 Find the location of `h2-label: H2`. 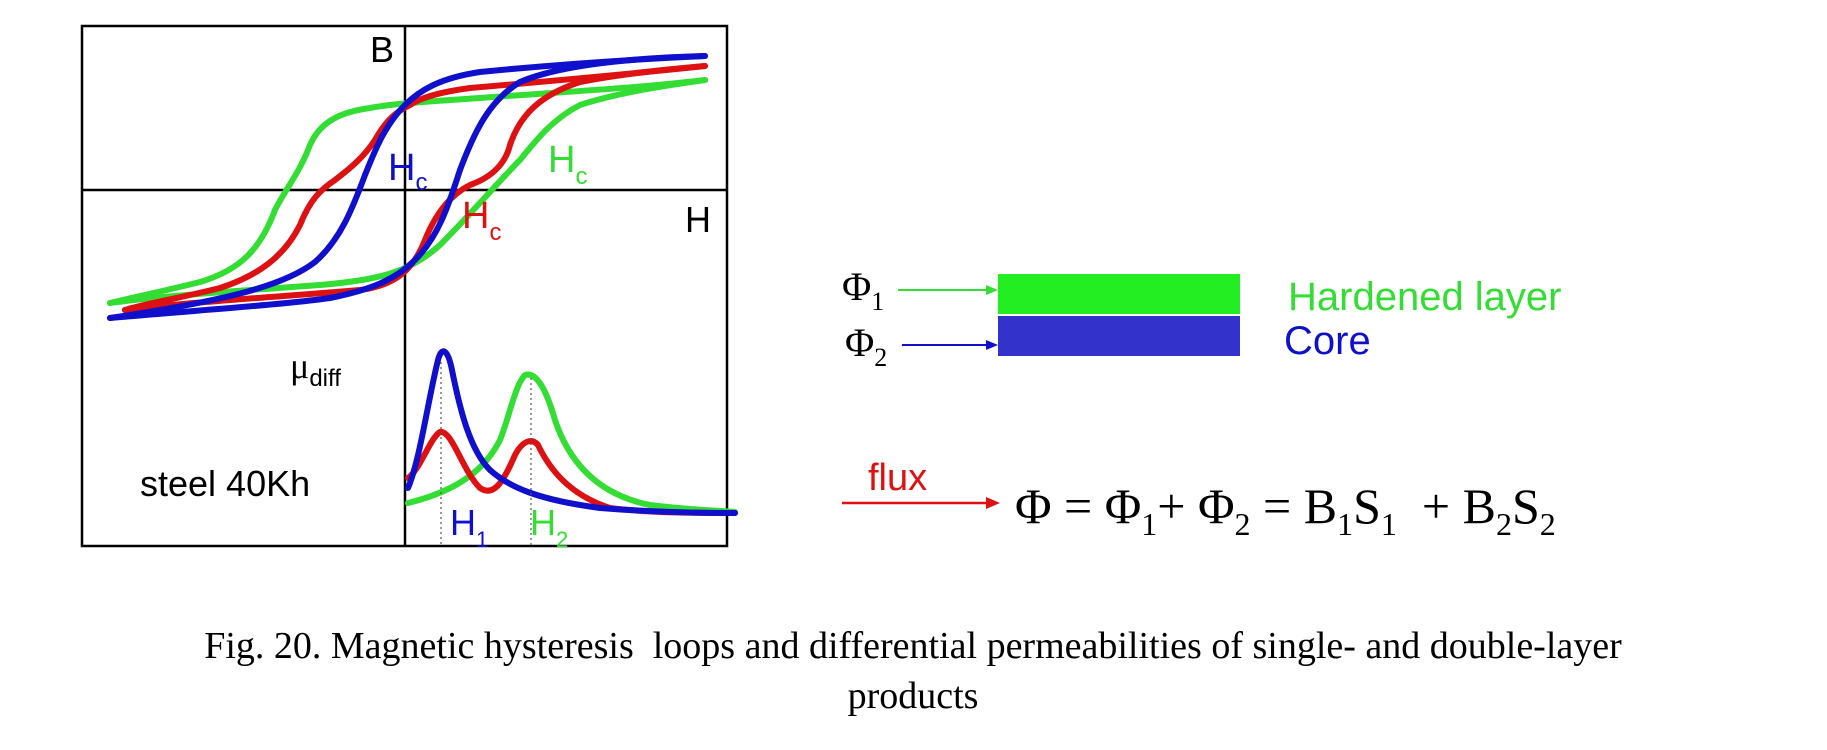

h2-label: H2 is located at coordinates (549, 527).